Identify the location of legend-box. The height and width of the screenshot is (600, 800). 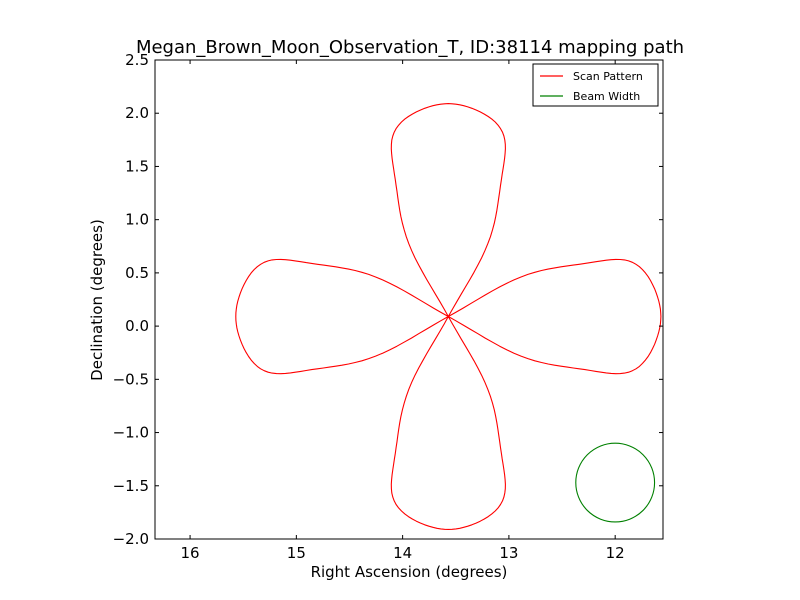
(595, 85).